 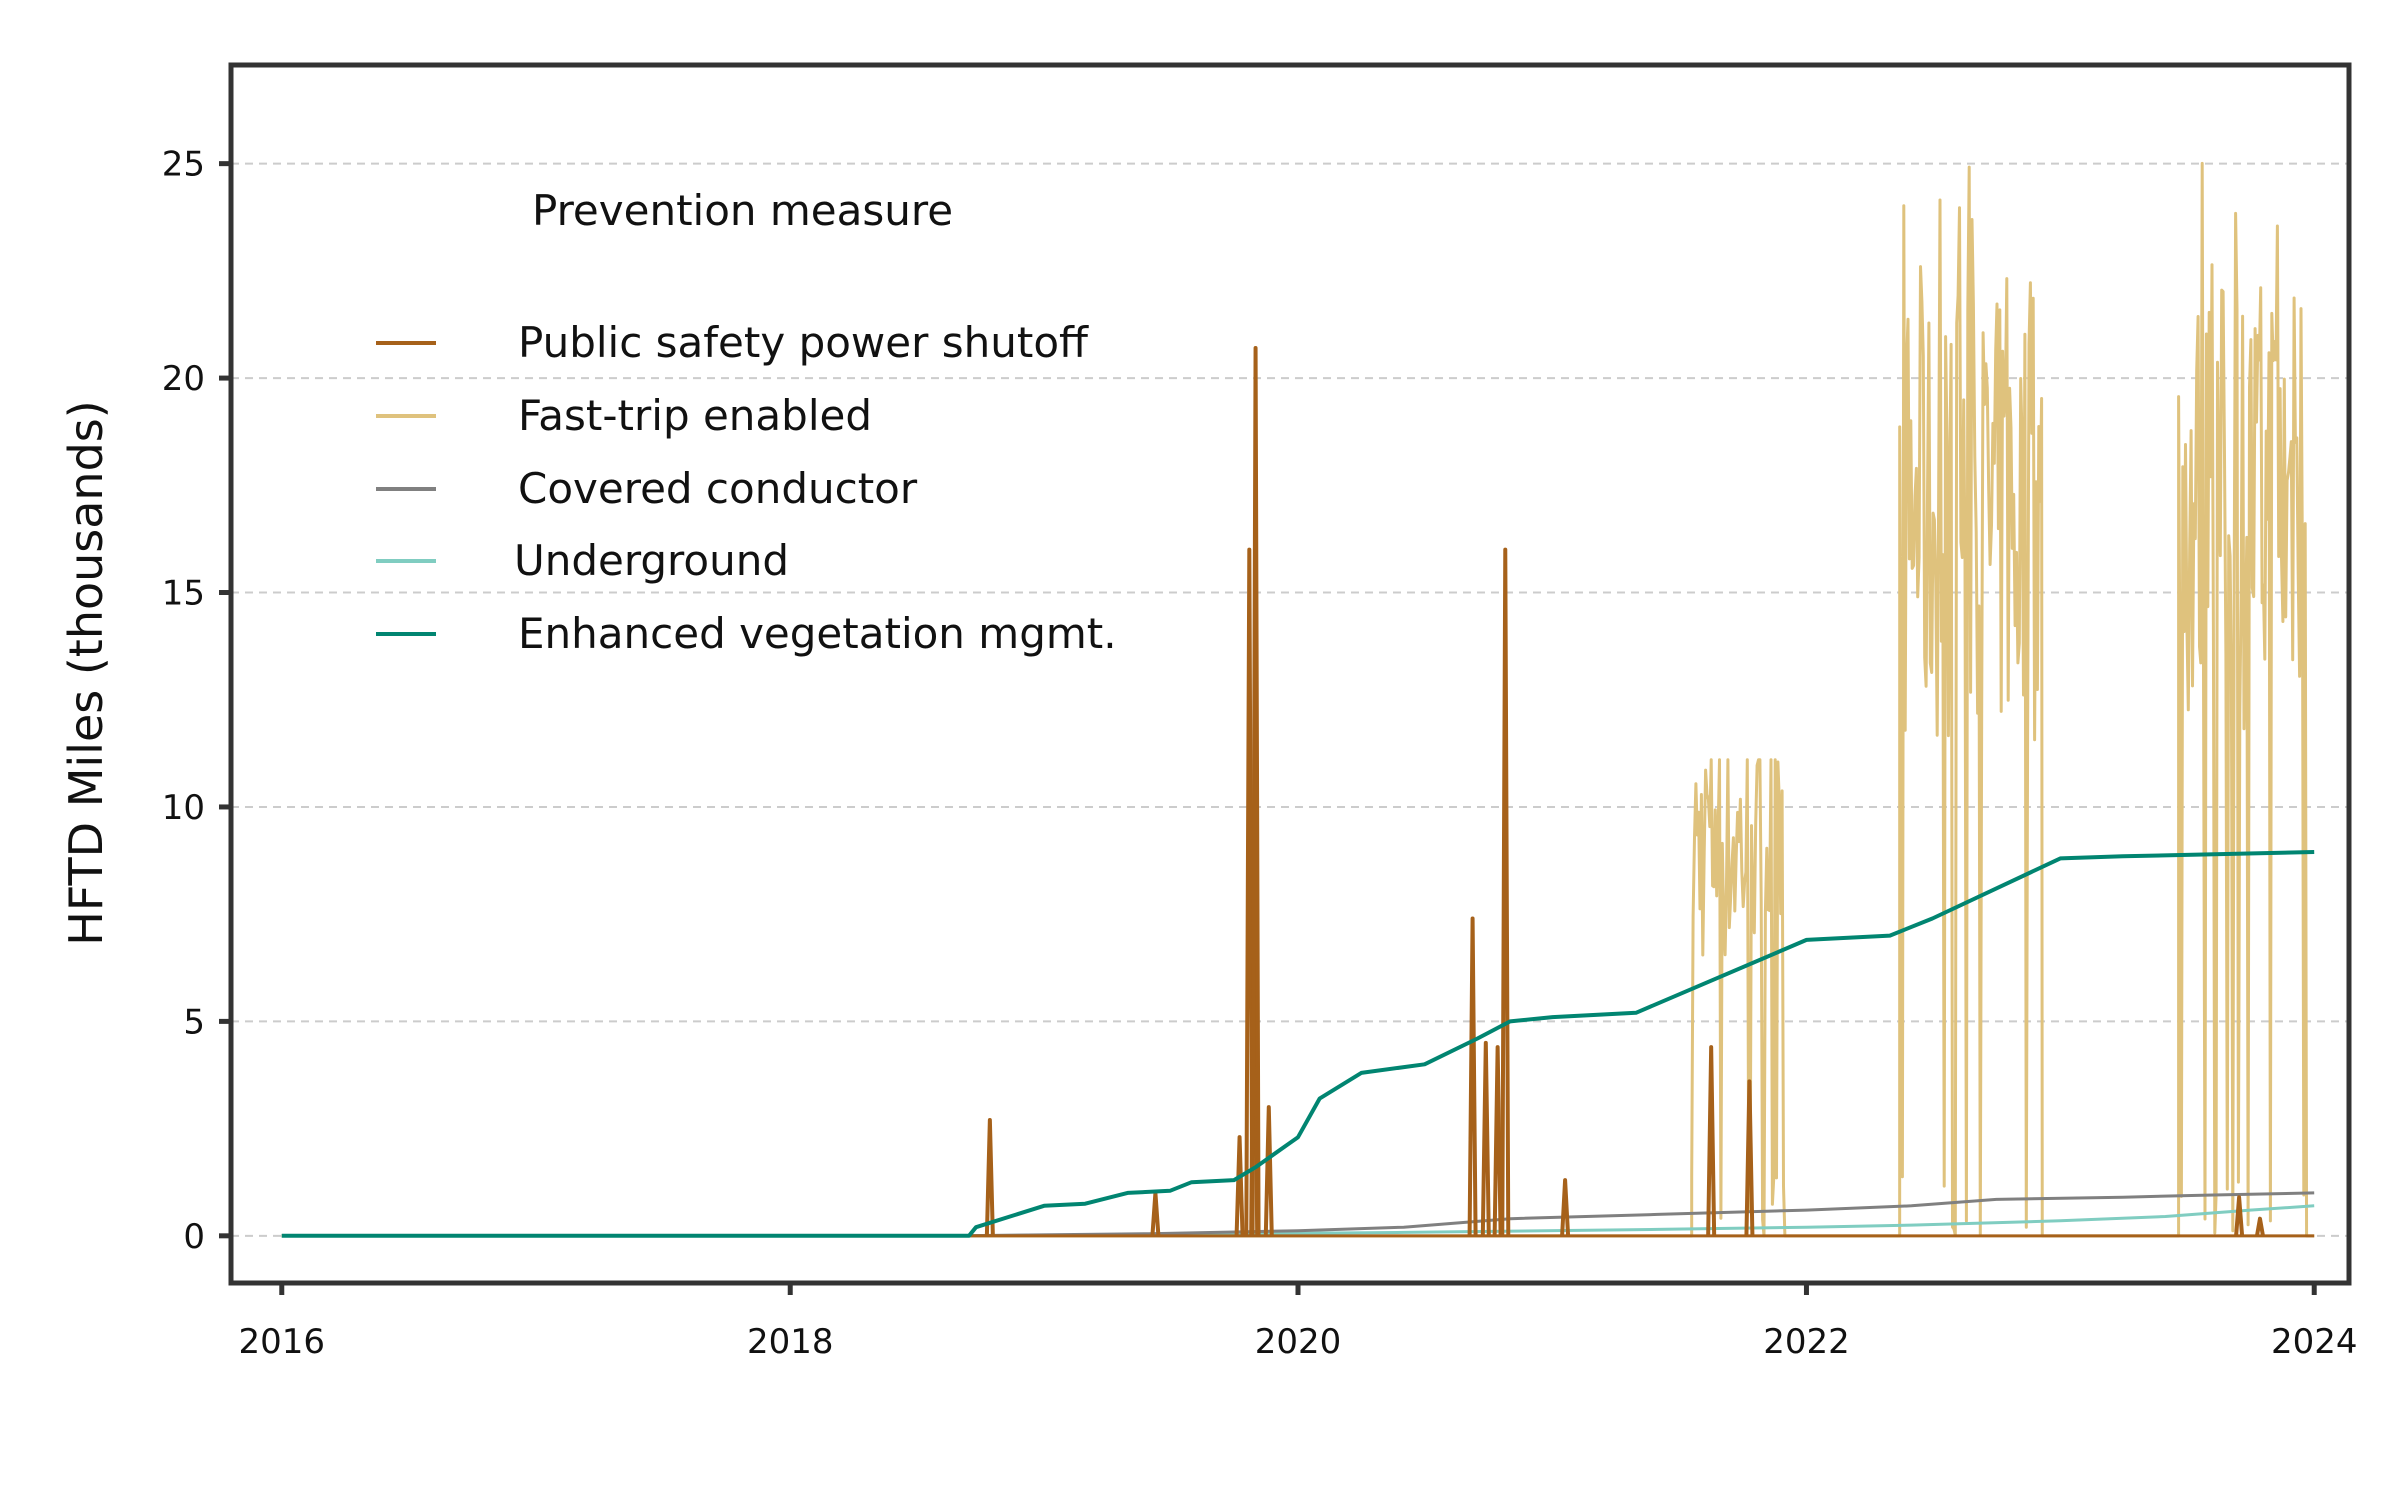 I want to click on y-tick-label: 0, so click(x=194, y=1237).